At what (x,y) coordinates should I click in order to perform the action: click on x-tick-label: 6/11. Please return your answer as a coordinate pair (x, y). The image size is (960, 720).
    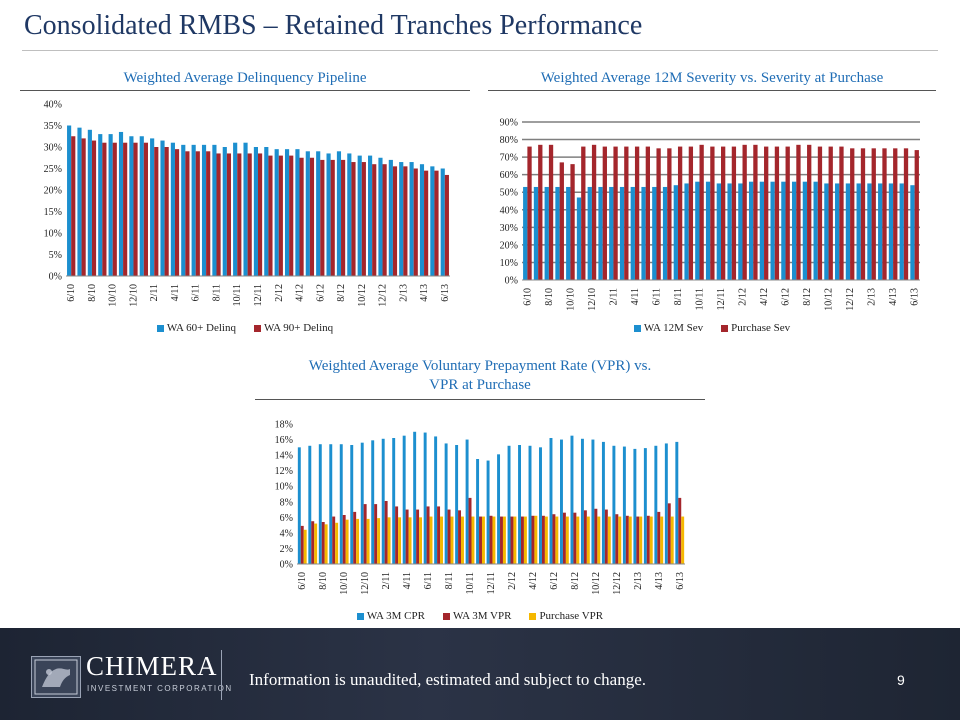
    Looking at the image, I should click on (656, 296).